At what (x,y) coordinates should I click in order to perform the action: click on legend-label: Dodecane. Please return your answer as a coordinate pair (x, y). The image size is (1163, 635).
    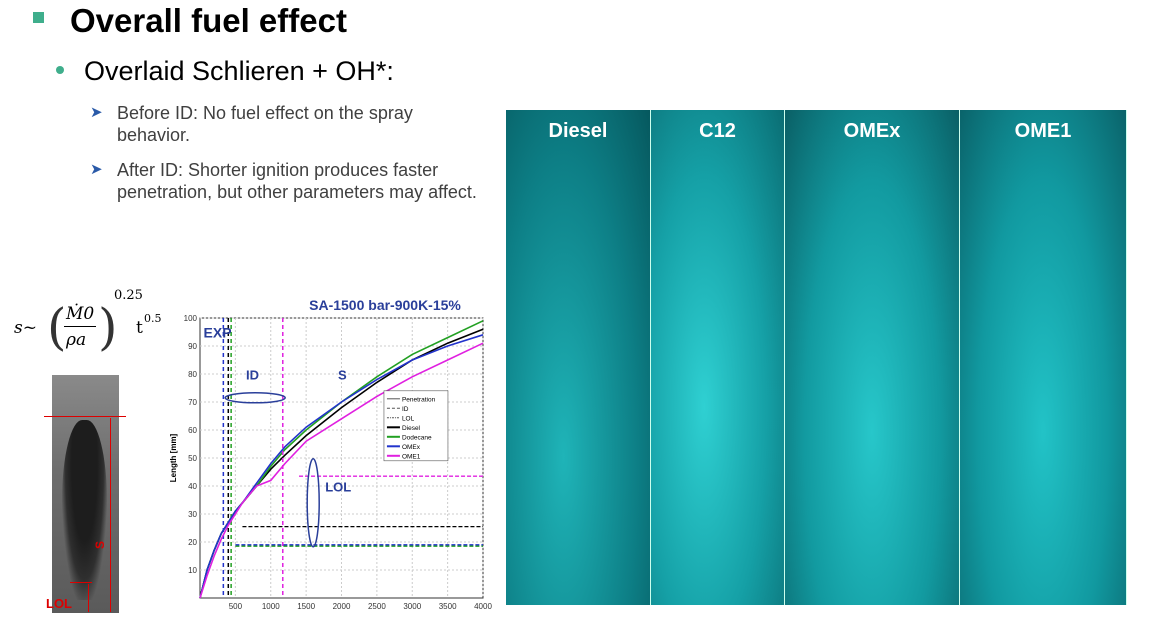
    Looking at the image, I should click on (417, 437).